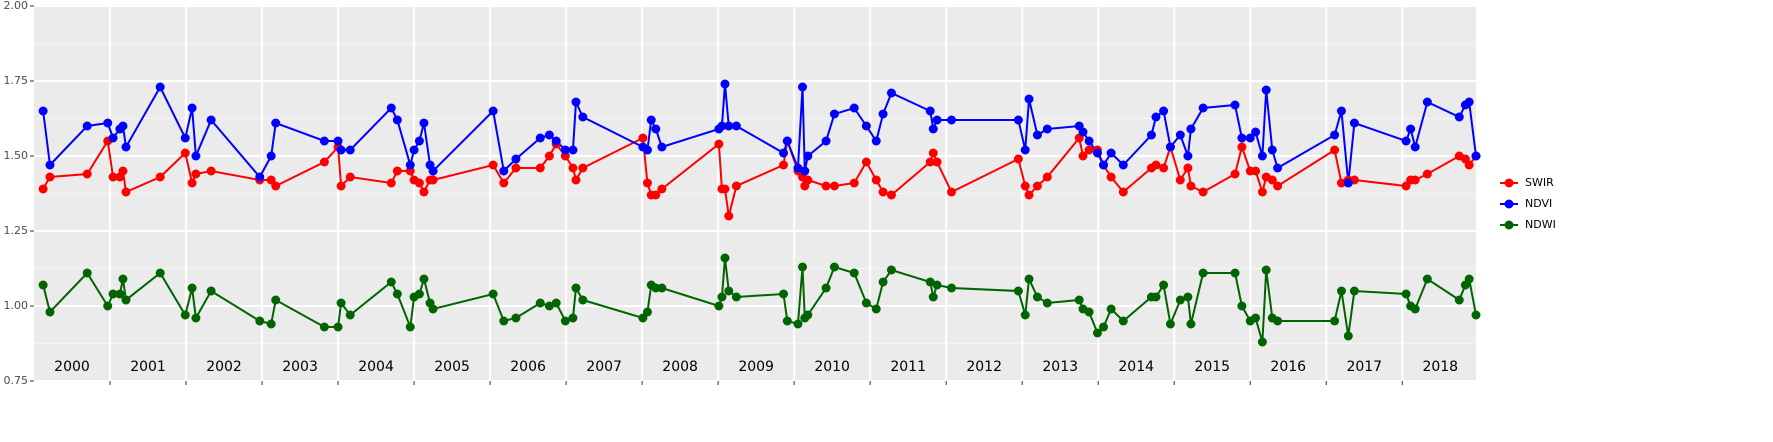 The width and height of the screenshot is (1773, 442). I want to click on legend-key-point, so click(1509, 204).